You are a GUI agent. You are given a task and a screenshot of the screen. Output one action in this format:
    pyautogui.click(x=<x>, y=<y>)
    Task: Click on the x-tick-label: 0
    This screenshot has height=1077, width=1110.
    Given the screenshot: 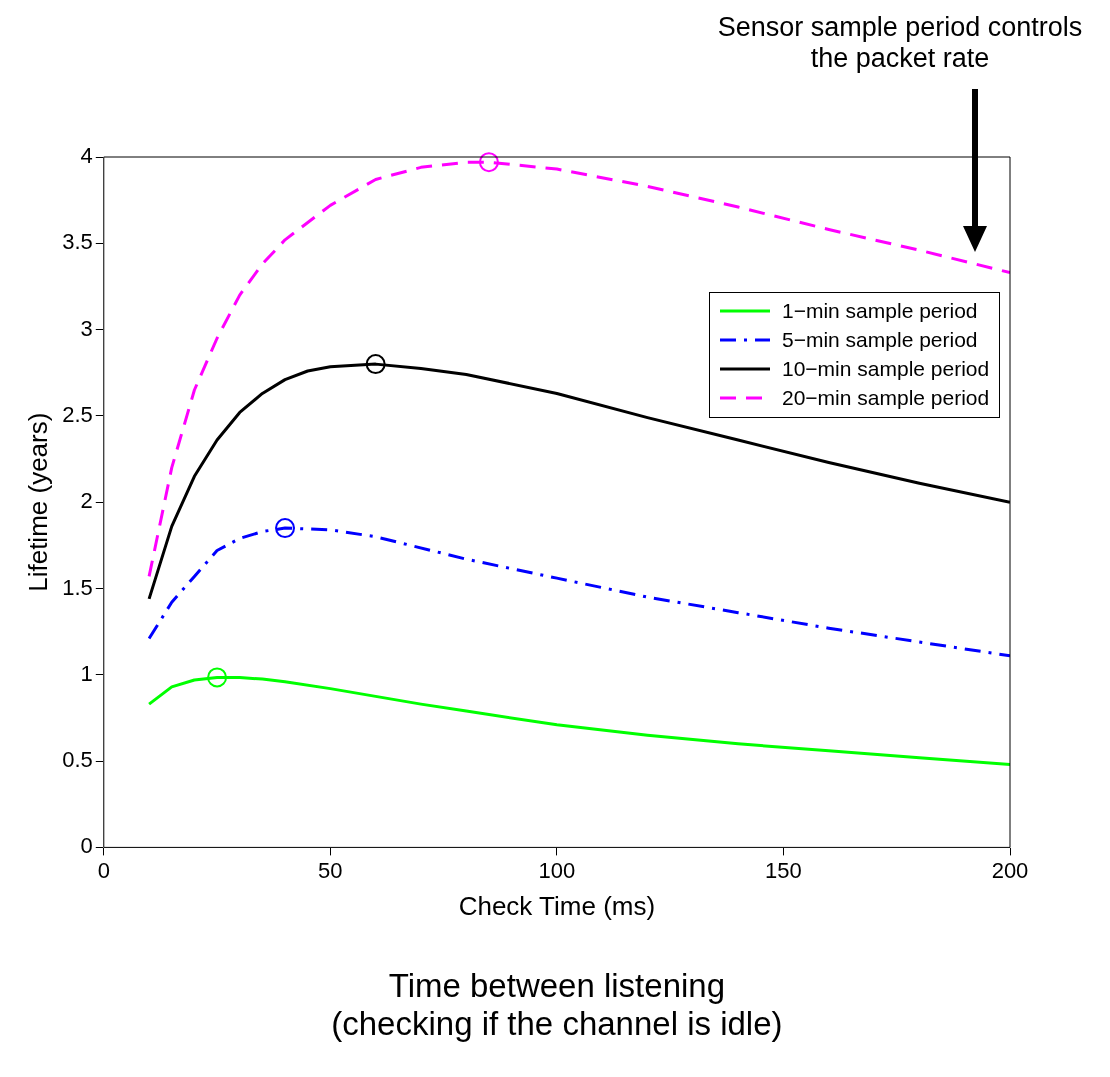 What is the action you would take?
    pyautogui.click(x=103, y=870)
    